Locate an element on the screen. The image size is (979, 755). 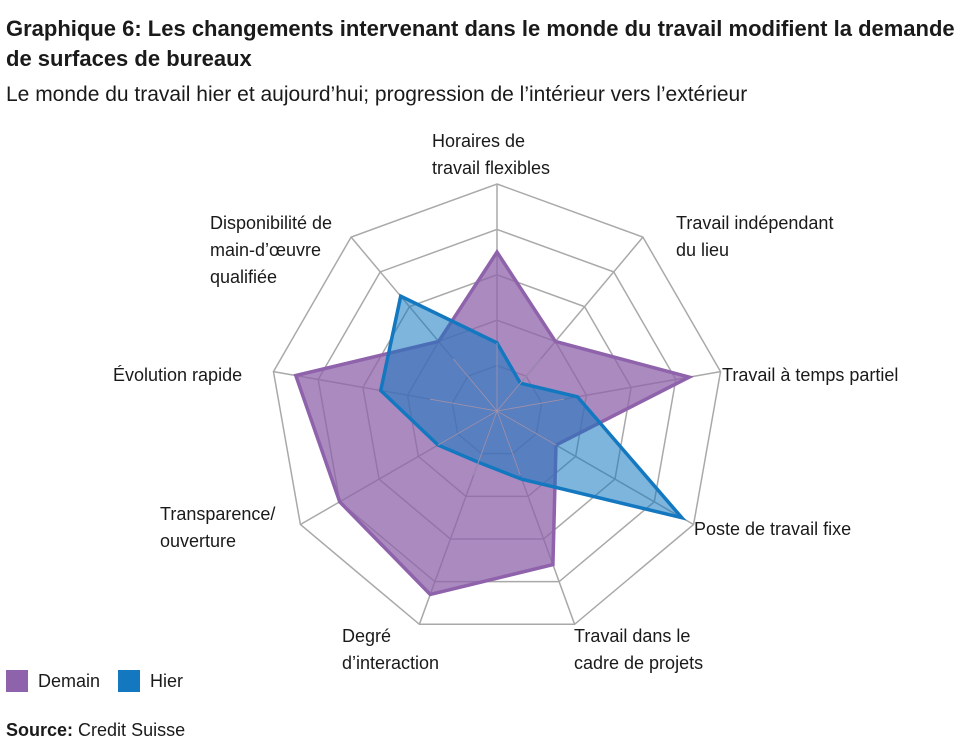
axis-label: Disponibilité de main-d’œuvre qualifiée is located at coordinates (271, 250).